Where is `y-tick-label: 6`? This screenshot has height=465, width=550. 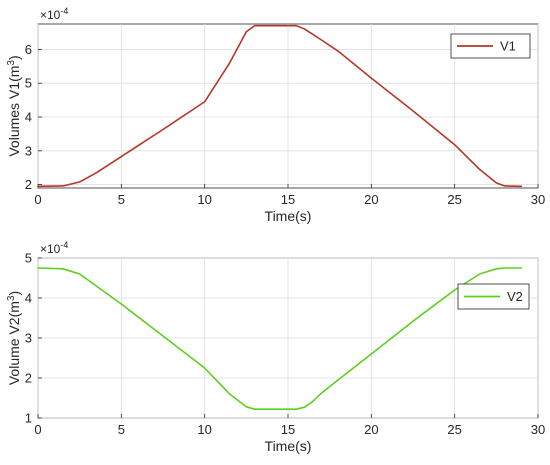
y-tick-label: 6 is located at coordinates (28, 49).